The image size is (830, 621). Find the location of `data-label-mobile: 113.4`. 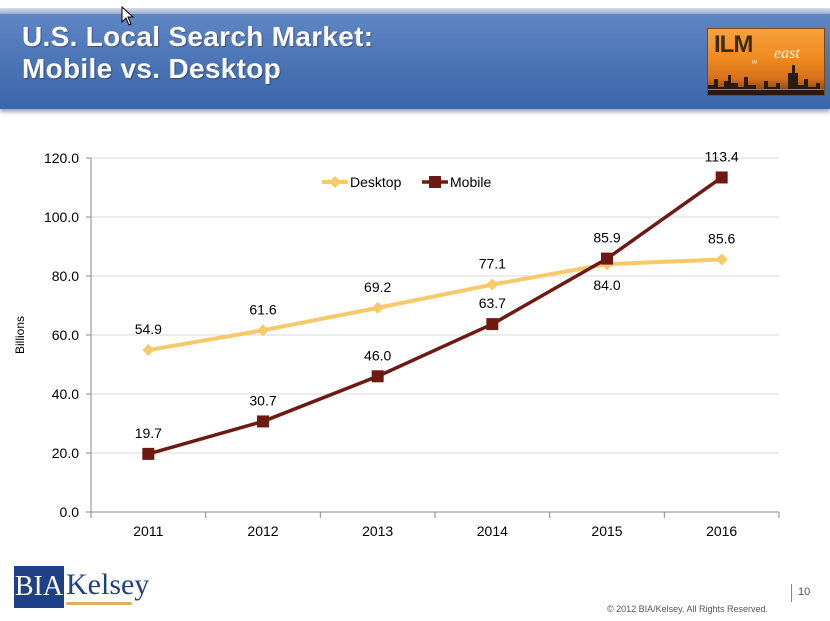

data-label-mobile: 113.4 is located at coordinates (722, 156).